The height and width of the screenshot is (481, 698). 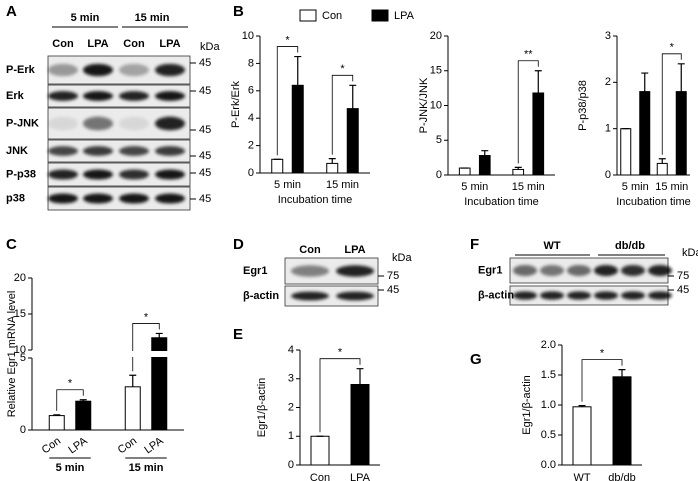 I want to click on x-tick-label: LPA, so click(x=360, y=476).